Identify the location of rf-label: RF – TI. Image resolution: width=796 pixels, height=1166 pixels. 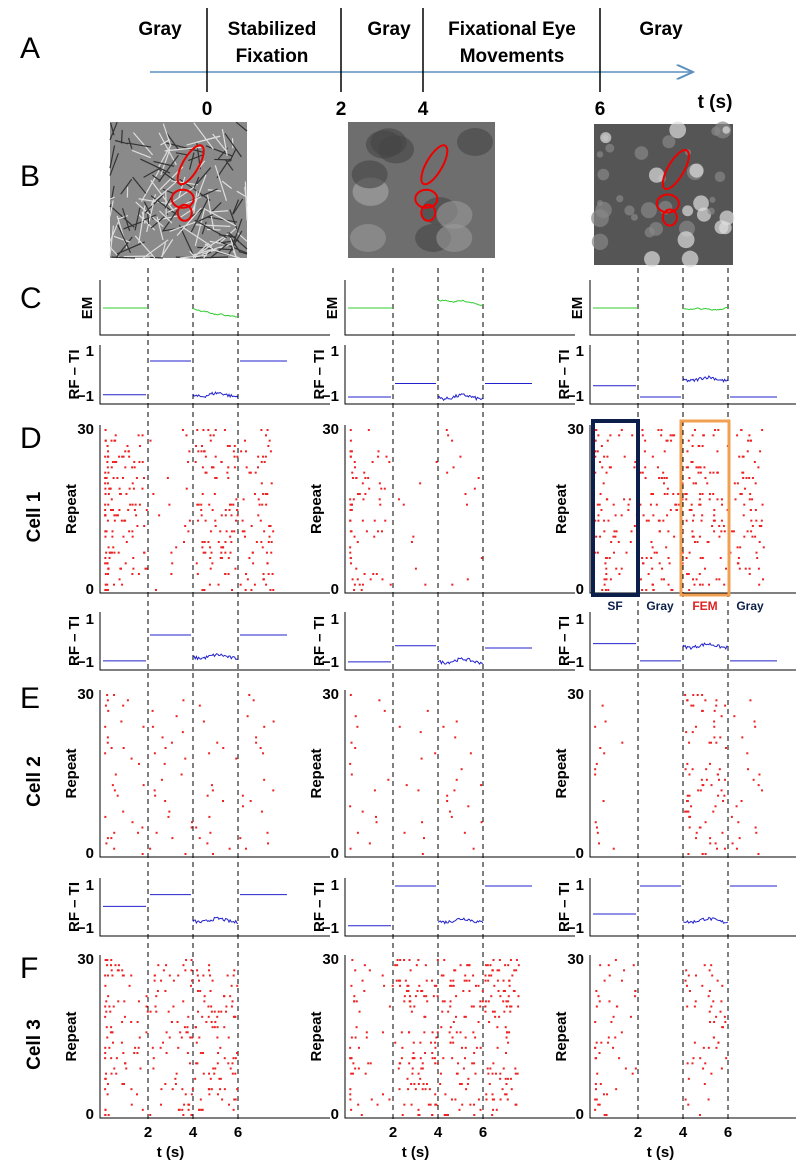
(74, 907).